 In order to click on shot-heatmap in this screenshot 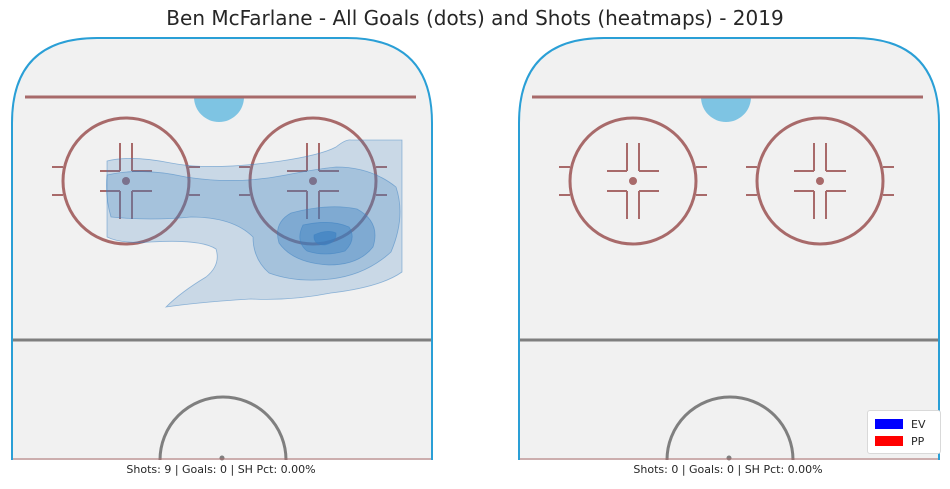, I will do `click(254, 223)`.